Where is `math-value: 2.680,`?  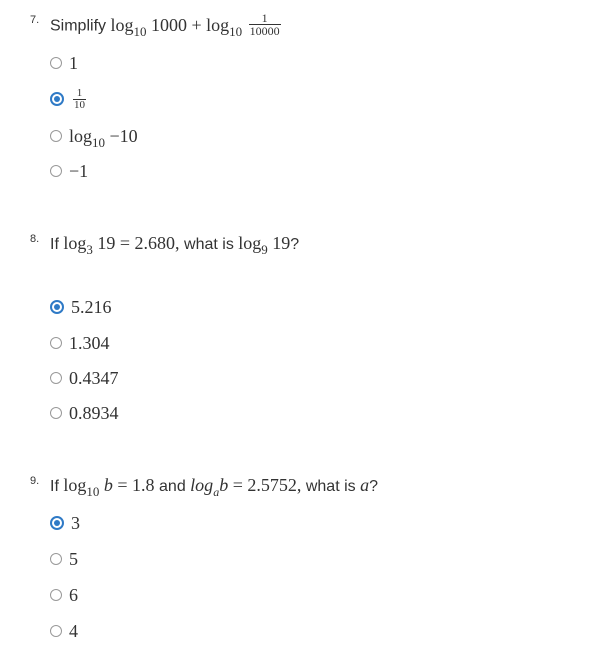
math-value: 2.680, is located at coordinates (157, 243).